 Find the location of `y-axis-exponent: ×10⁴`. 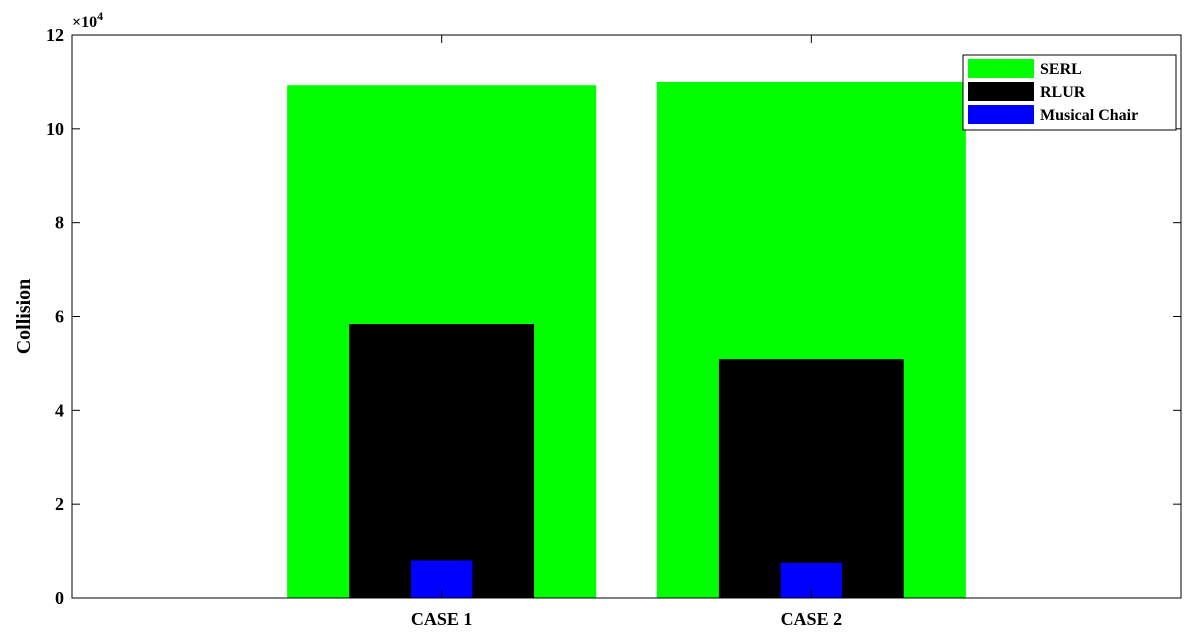

y-axis-exponent: ×10⁴ is located at coordinates (87, 20).